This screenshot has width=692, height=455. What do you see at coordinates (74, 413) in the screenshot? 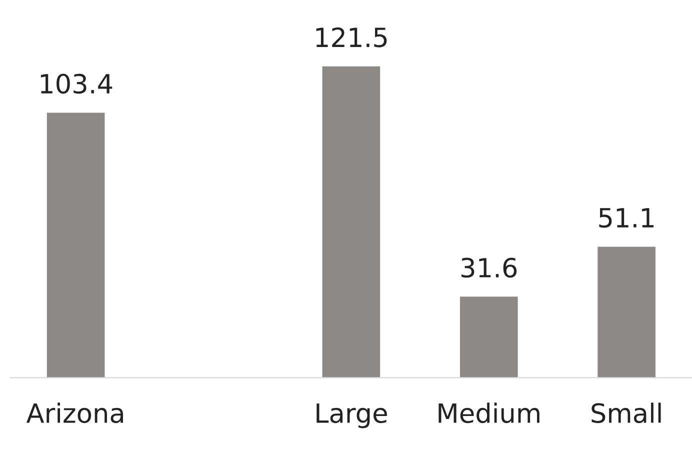
I see `x-tick-label: Arizona` at bounding box center [74, 413].